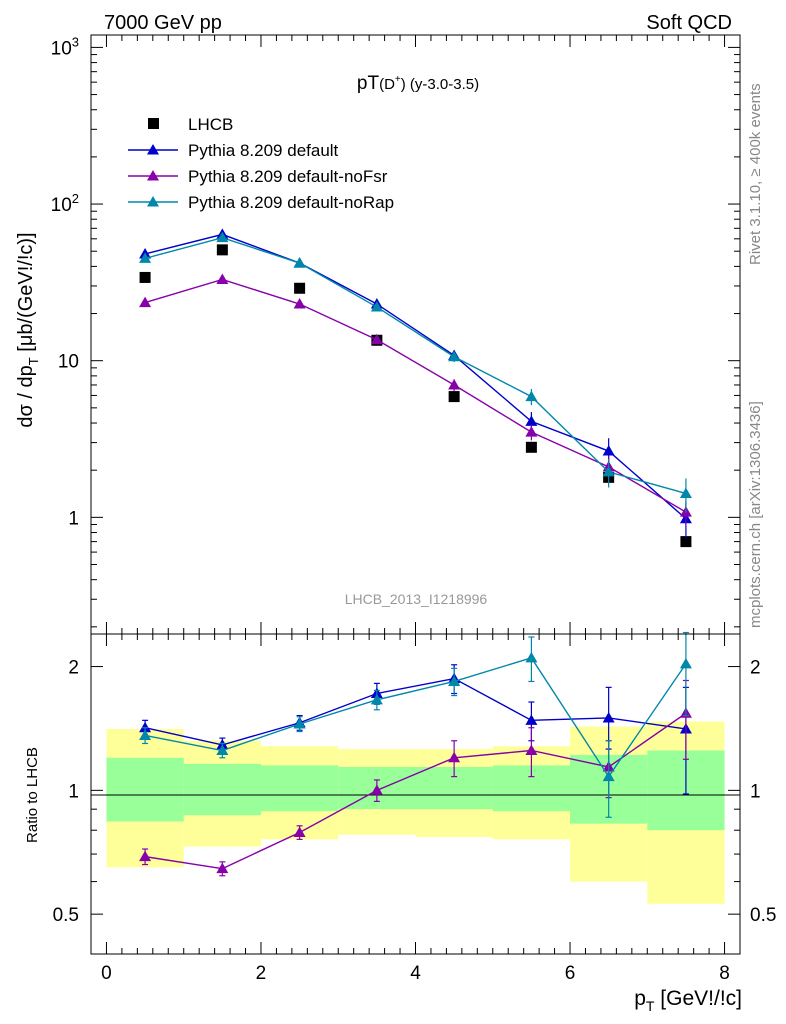 This screenshot has width=786, height=1024. Describe the element at coordinates (263, 150) in the screenshot. I see `legend-label-pythia-8-209-default: Pythia 8.209 default` at that location.